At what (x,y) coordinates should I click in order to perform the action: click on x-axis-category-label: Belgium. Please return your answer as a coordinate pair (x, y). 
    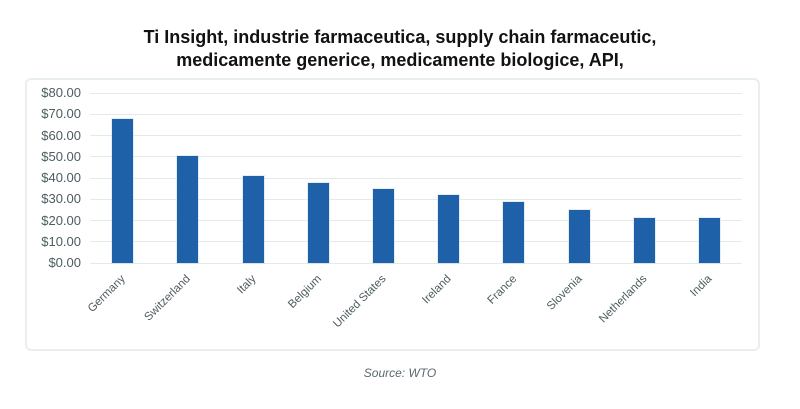
    Looking at the image, I should click on (304, 292).